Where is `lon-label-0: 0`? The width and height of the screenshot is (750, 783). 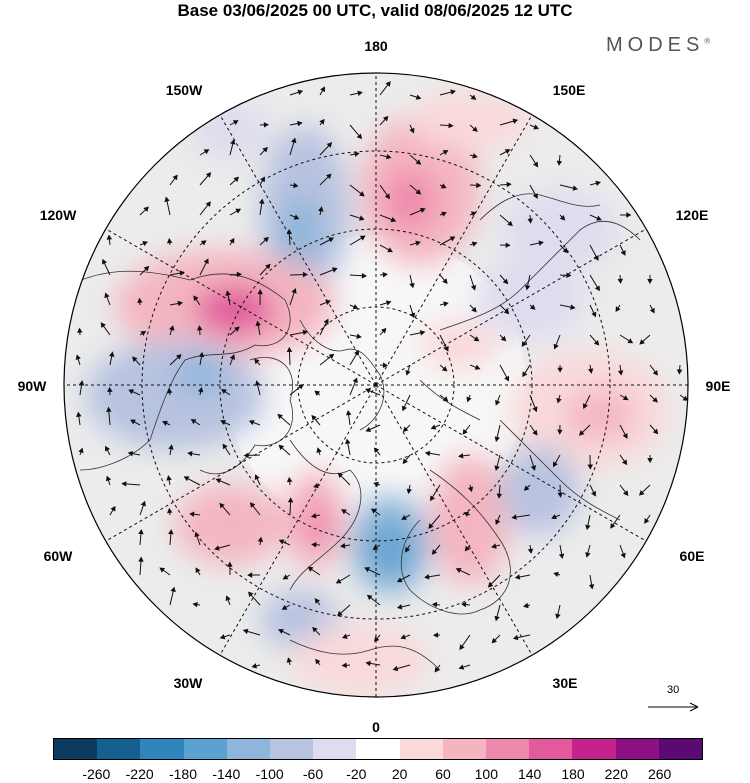
lon-label-0: 0 is located at coordinates (376, 727).